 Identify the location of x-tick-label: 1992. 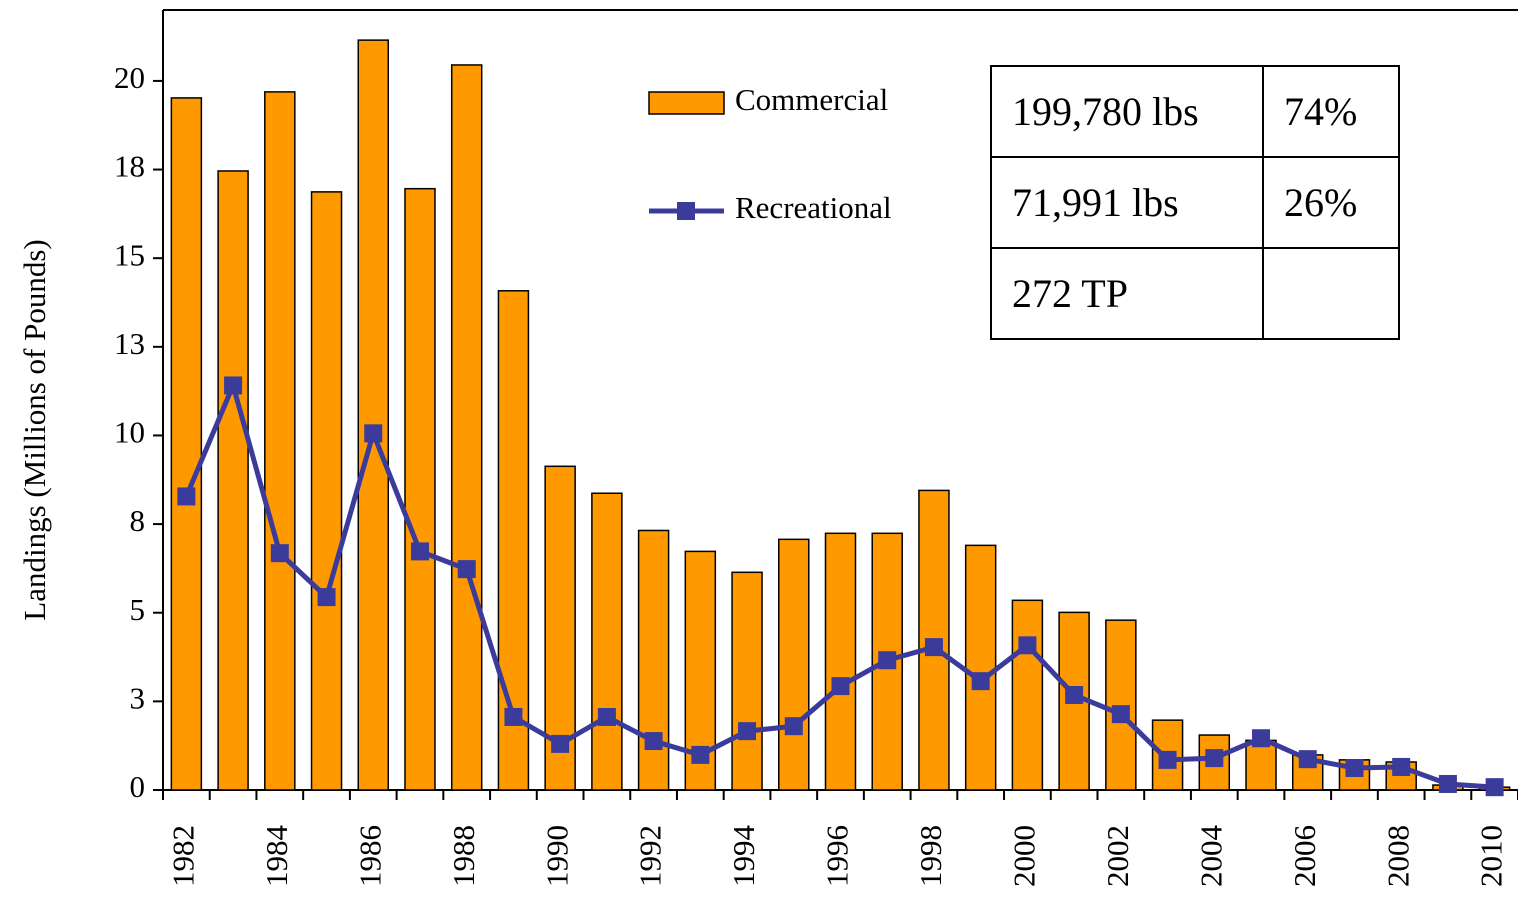
(650, 856).